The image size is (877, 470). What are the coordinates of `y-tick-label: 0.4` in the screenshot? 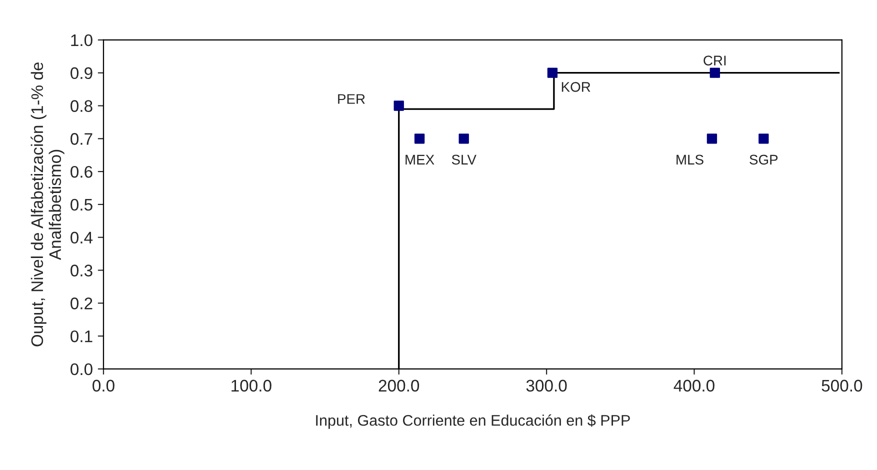 It's located at (81, 238).